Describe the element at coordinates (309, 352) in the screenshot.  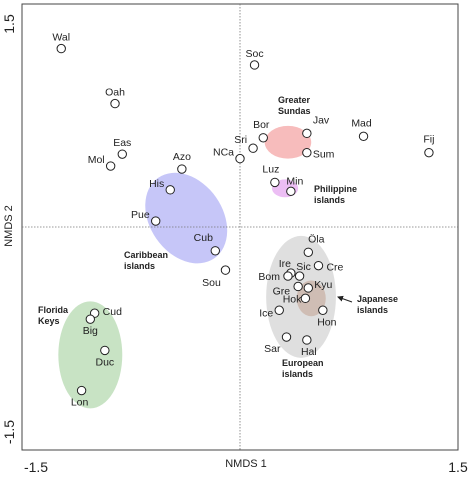
I see `point-label-hal: Hal` at that location.